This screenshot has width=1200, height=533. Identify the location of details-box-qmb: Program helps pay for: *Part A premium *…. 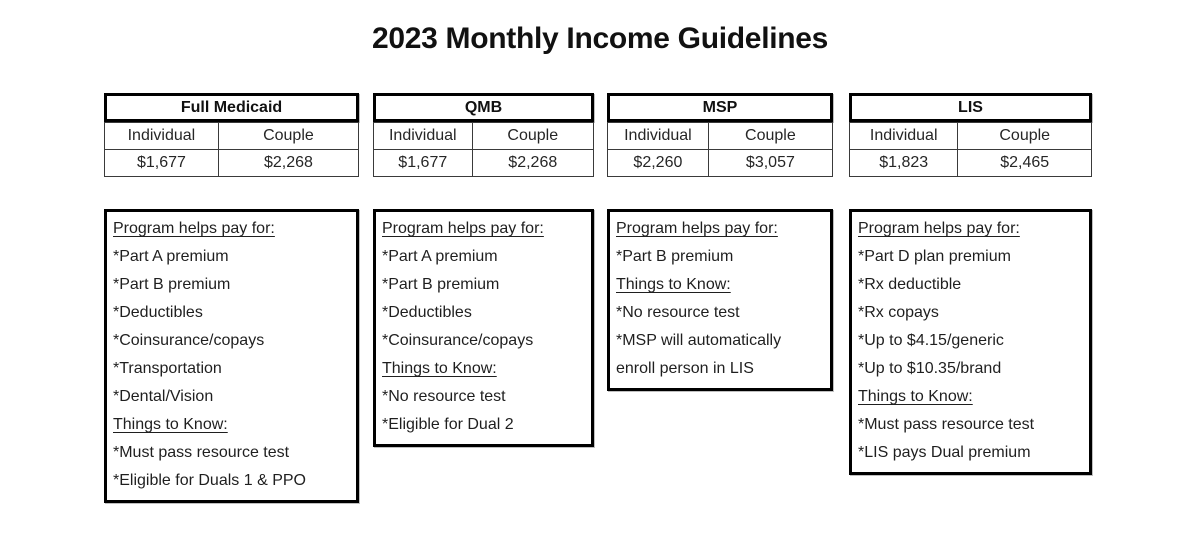
(483, 328).